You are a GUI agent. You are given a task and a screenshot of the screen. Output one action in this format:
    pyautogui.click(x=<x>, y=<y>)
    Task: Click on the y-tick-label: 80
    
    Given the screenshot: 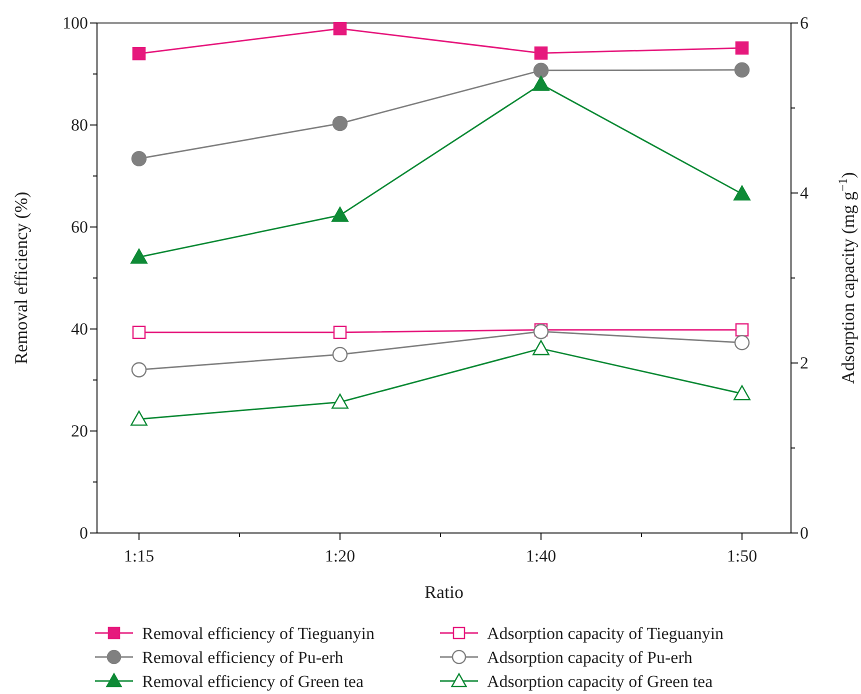 What is the action you would take?
    pyautogui.click(x=79, y=124)
    